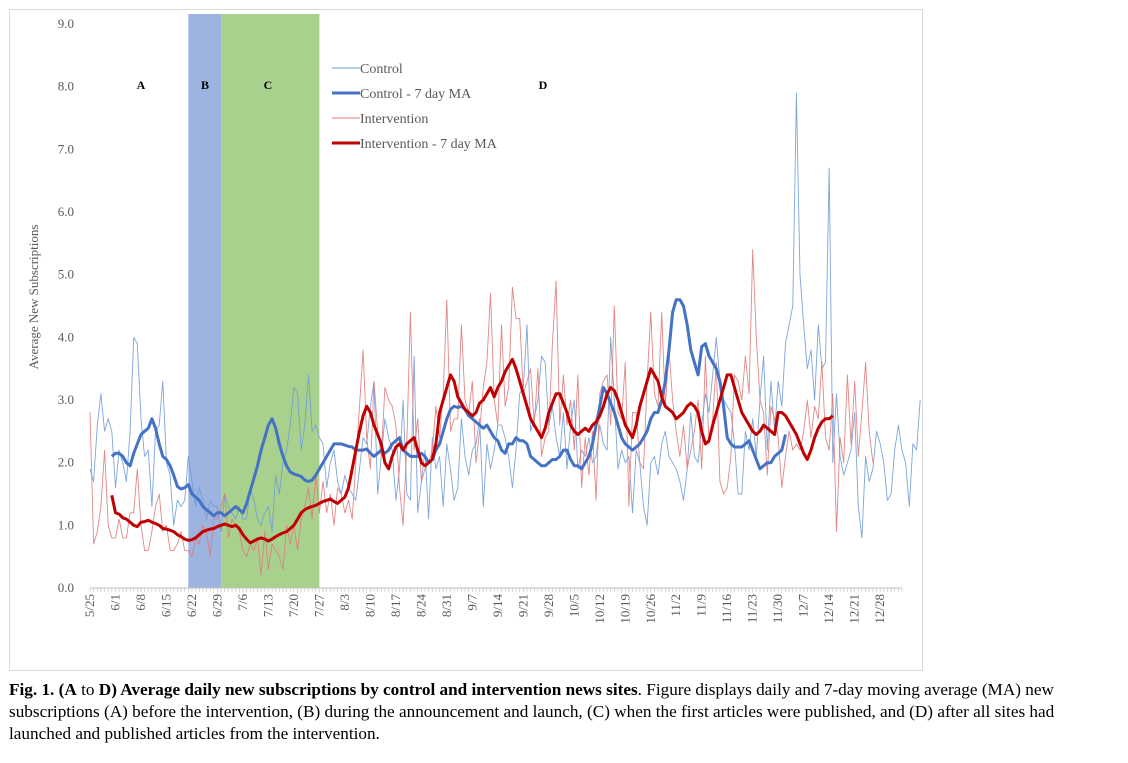  What do you see at coordinates (854, 609) in the screenshot?
I see `x-tick-label: 12/21` at bounding box center [854, 609].